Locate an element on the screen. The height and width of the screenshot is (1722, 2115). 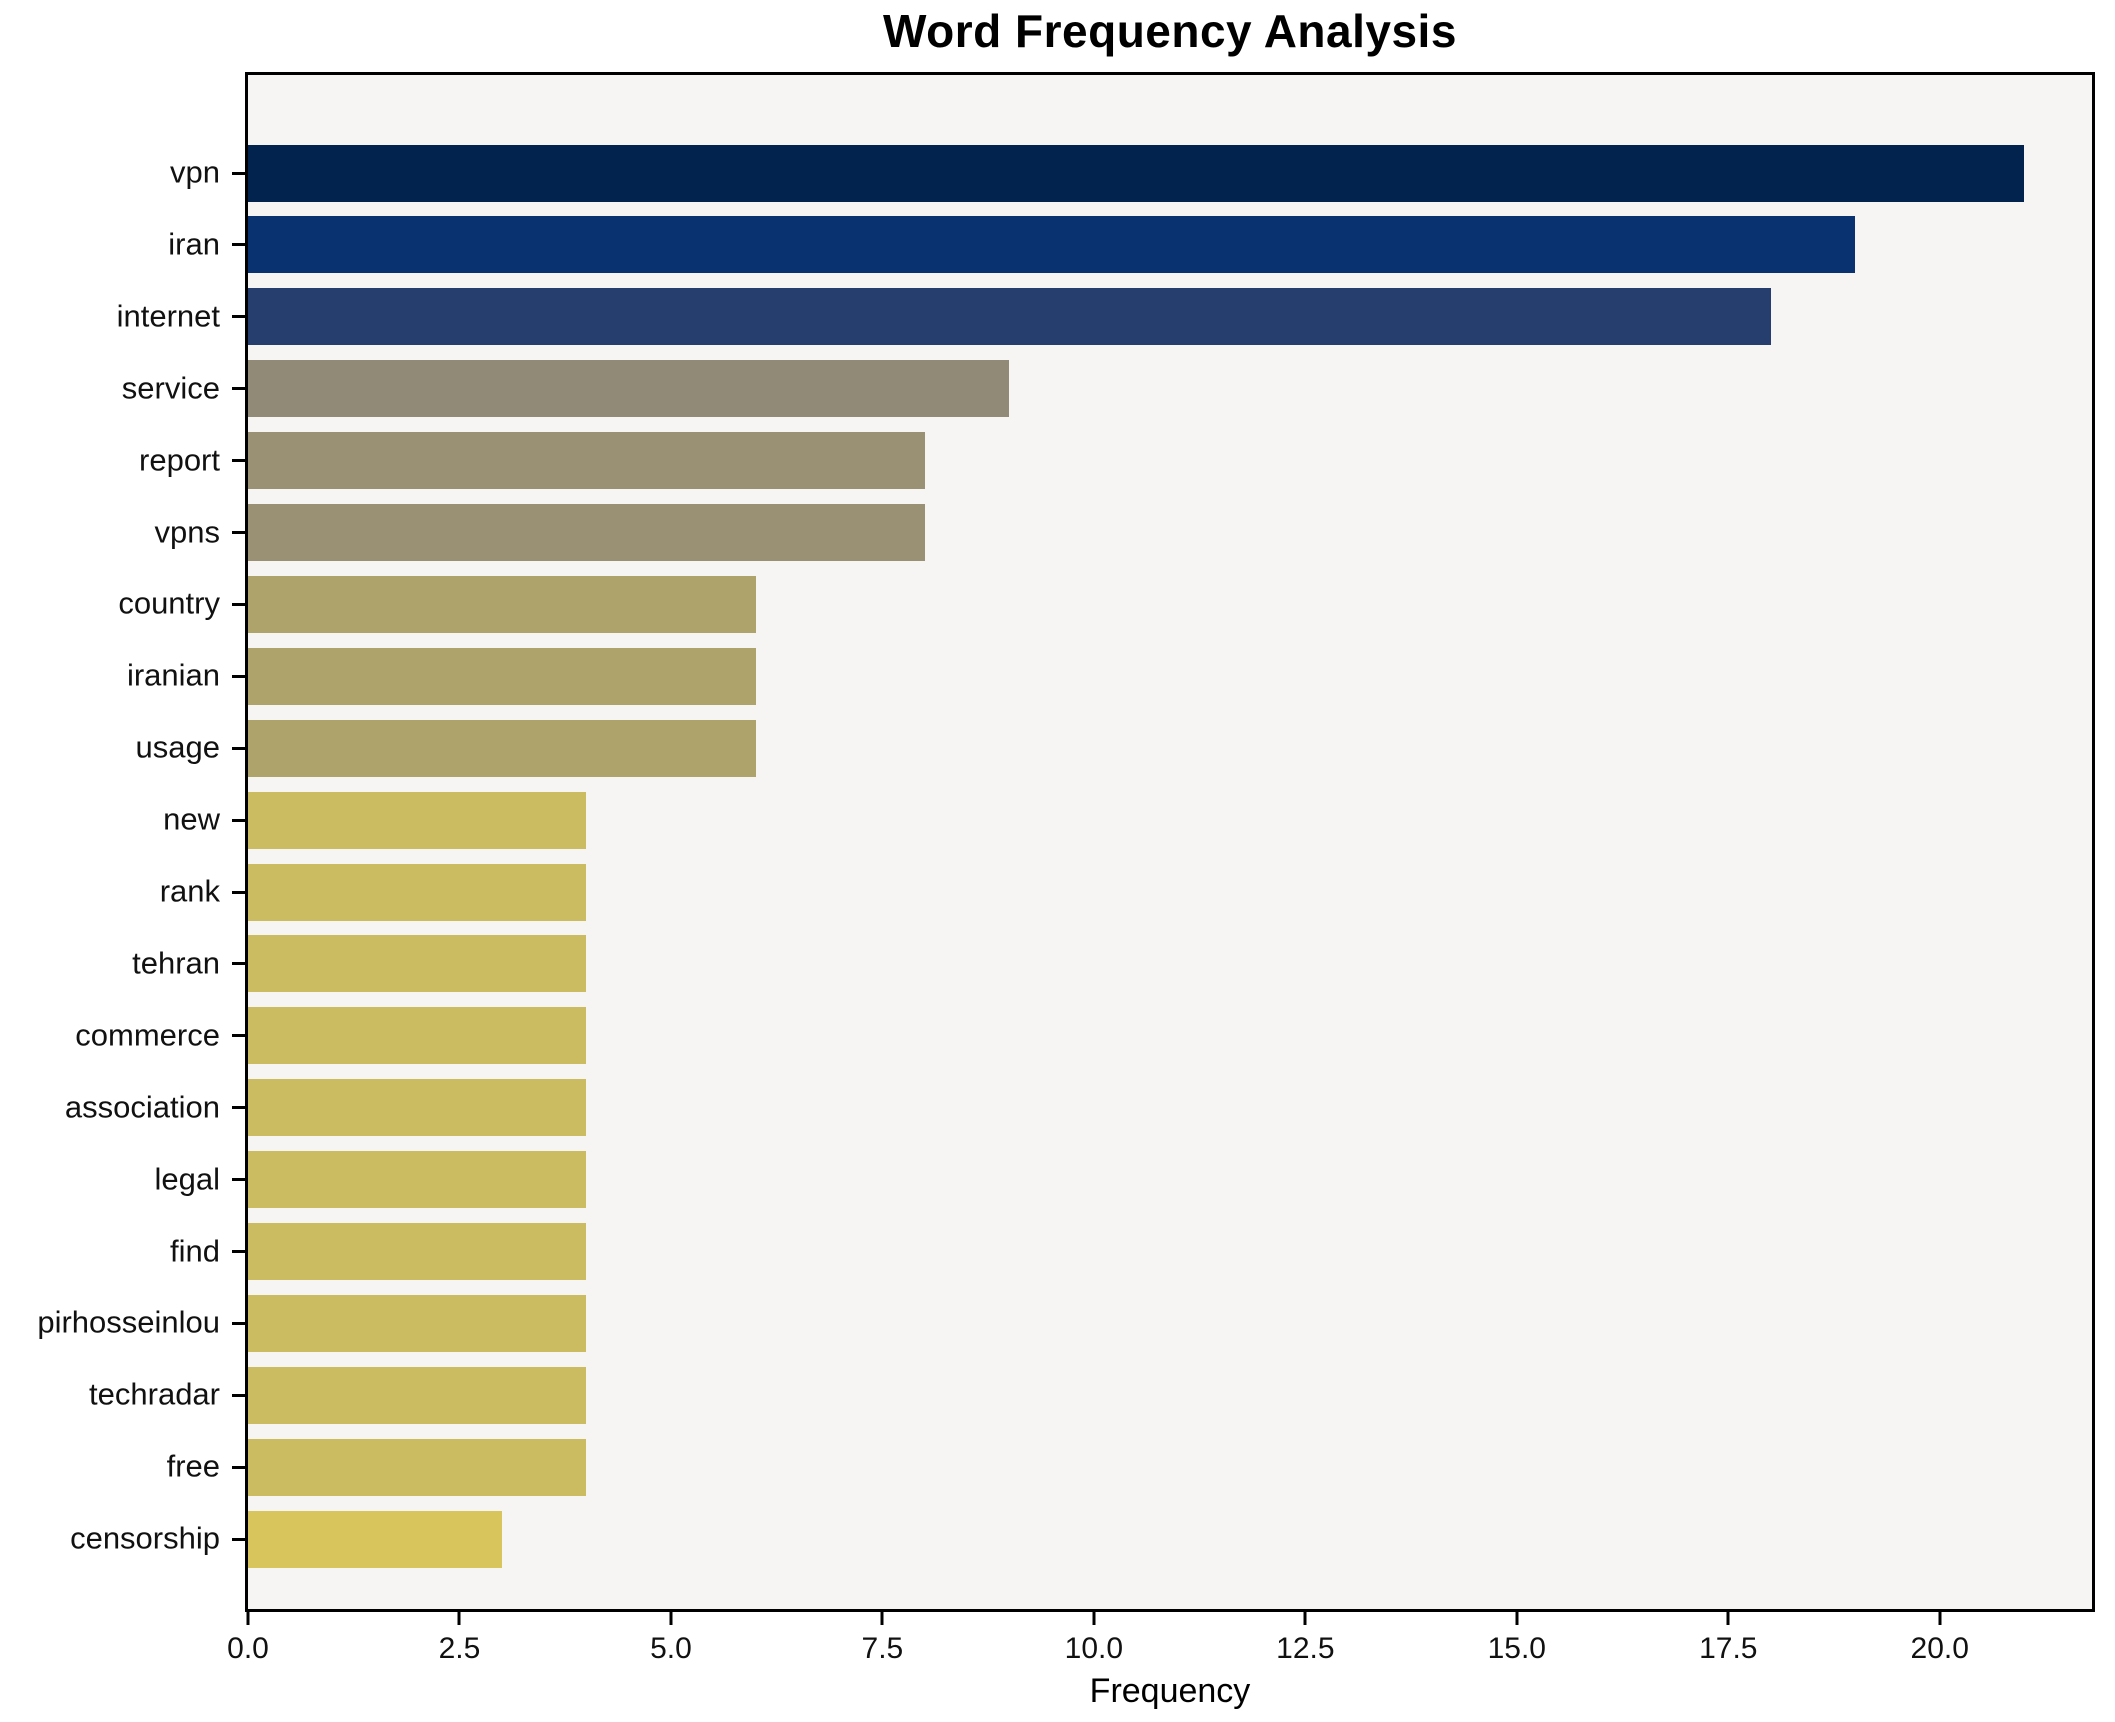
y-tick-label-report: report is located at coordinates (179, 459).